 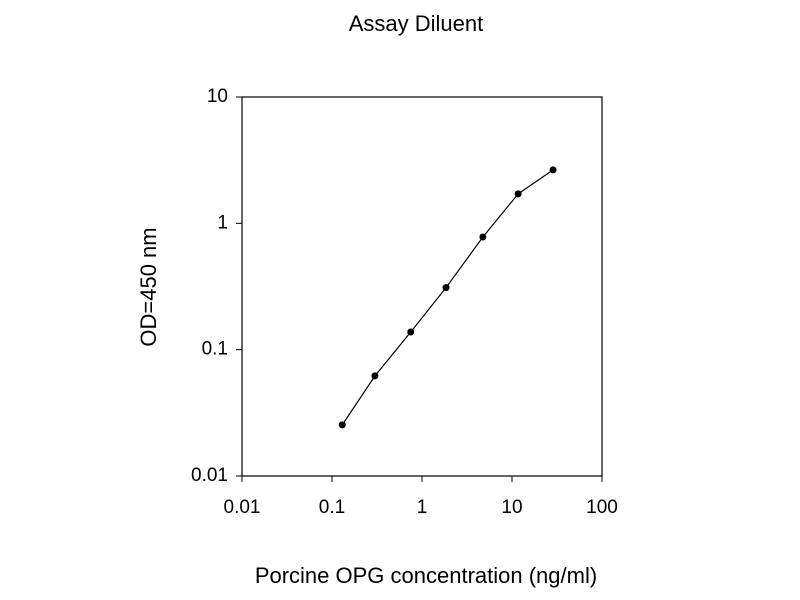 I want to click on x-axis-label: Porcine OPG concentration (ng/ml), so click(x=426, y=575).